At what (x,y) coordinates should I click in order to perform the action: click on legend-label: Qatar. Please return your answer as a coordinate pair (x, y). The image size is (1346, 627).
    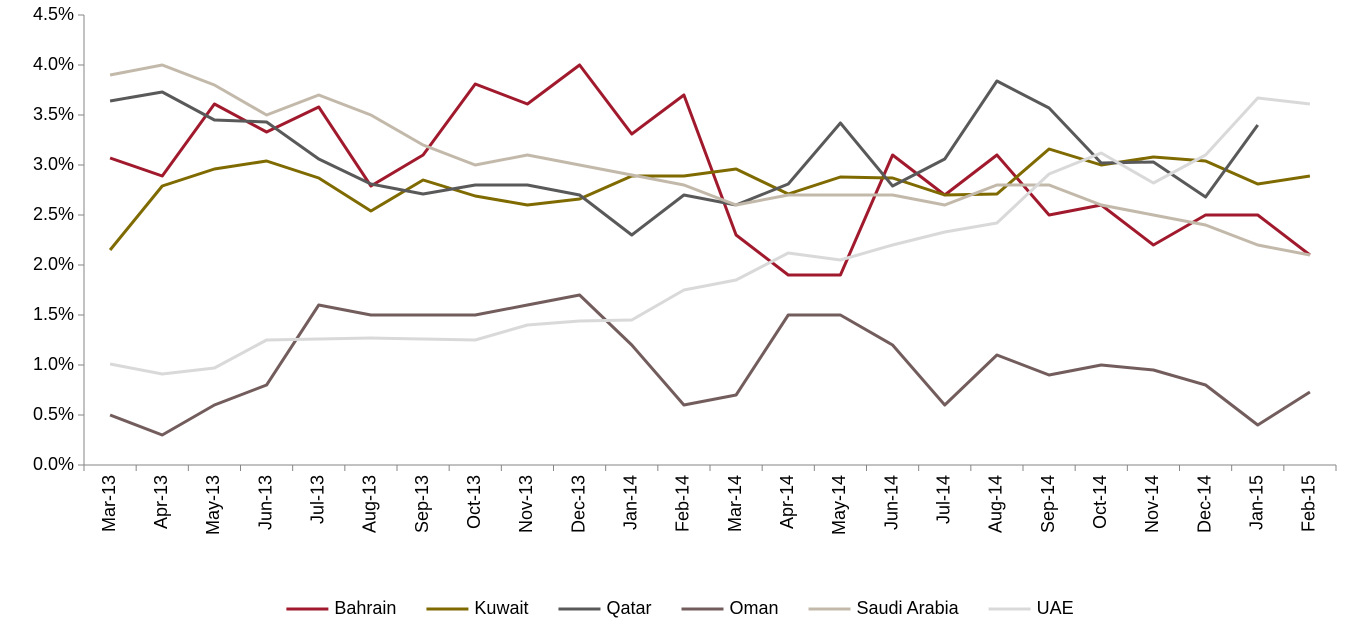
    Looking at the image, I should click on (628, 608).